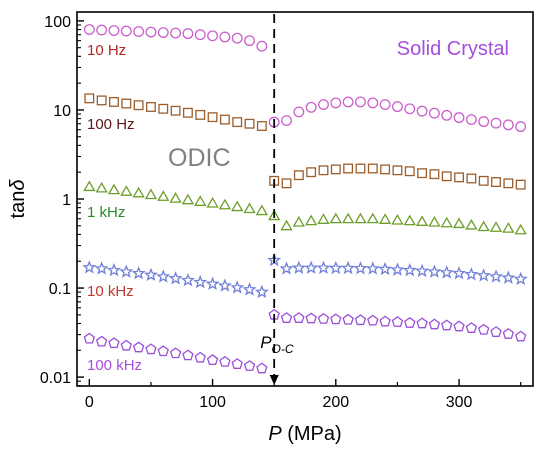 The image size is (550, 449). I want to click on transition-label-main: P, so click(266, 342).